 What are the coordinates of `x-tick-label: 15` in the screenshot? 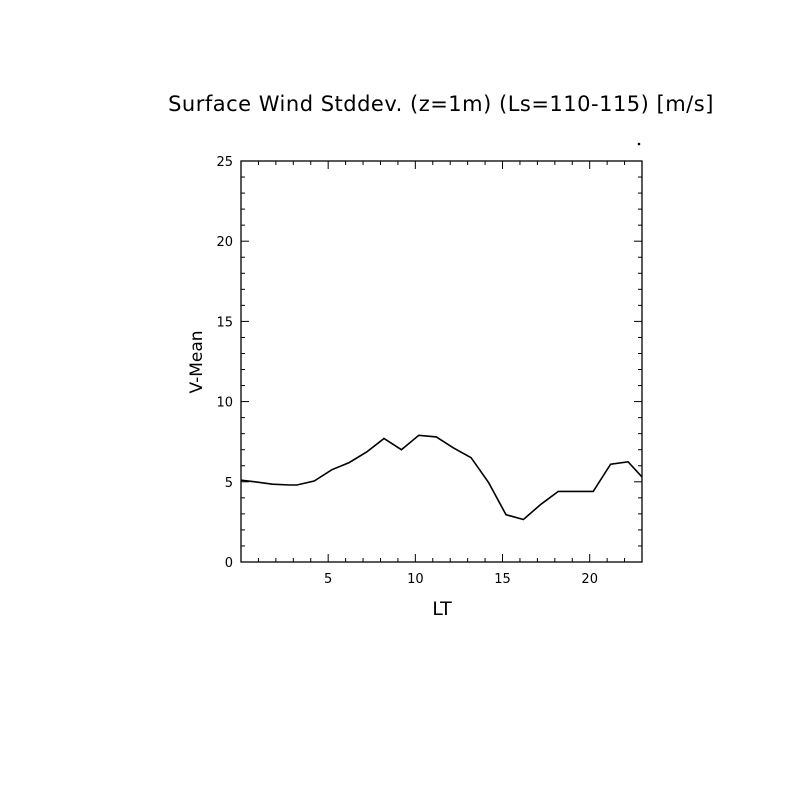 It's located at (502, 579).